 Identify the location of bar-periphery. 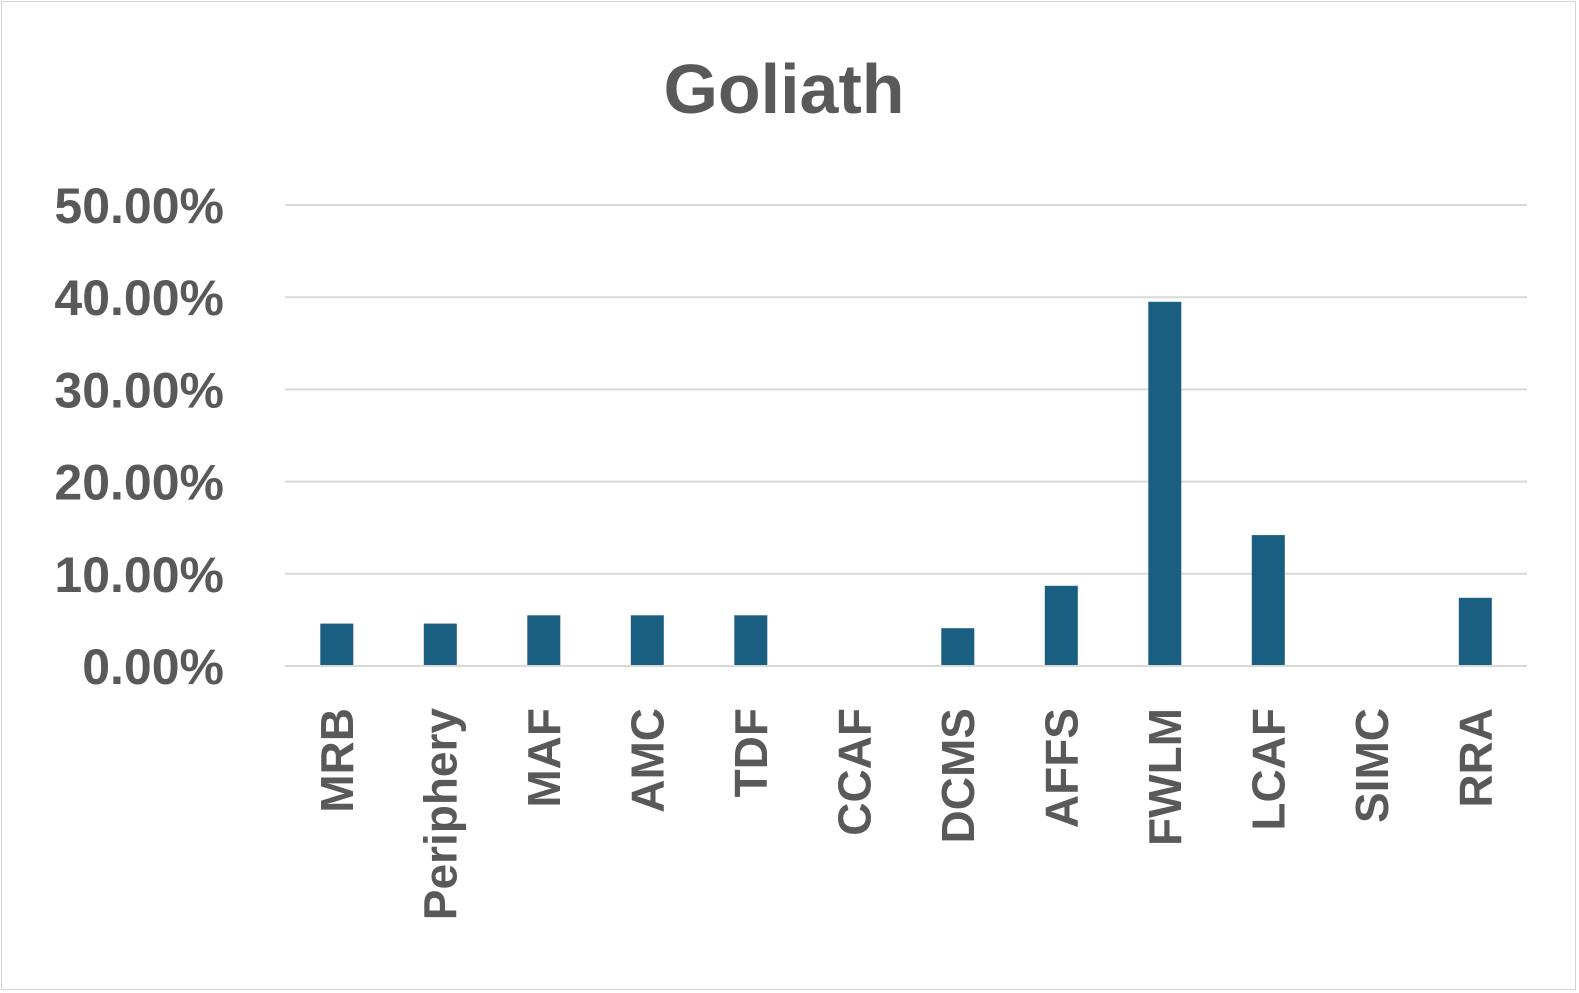
(440, 644).